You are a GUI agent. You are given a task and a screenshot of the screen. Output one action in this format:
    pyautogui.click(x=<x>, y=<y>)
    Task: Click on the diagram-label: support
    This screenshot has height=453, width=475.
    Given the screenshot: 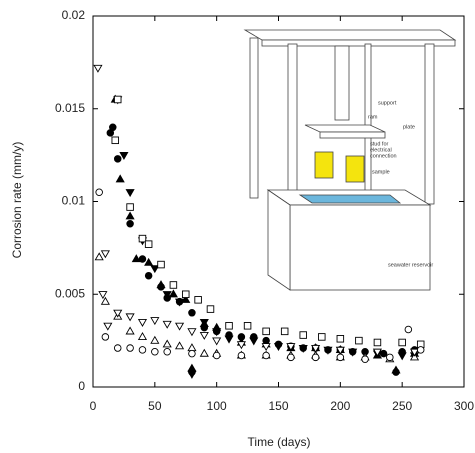 What is the action you would take?
    pyautogui.click(x=387, y=103)
    